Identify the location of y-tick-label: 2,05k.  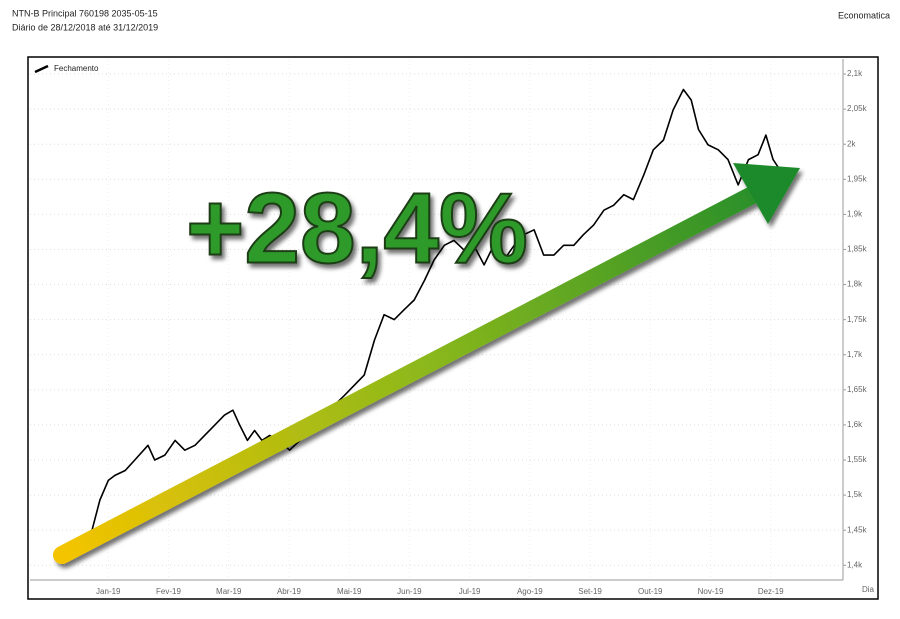
(857, 108).